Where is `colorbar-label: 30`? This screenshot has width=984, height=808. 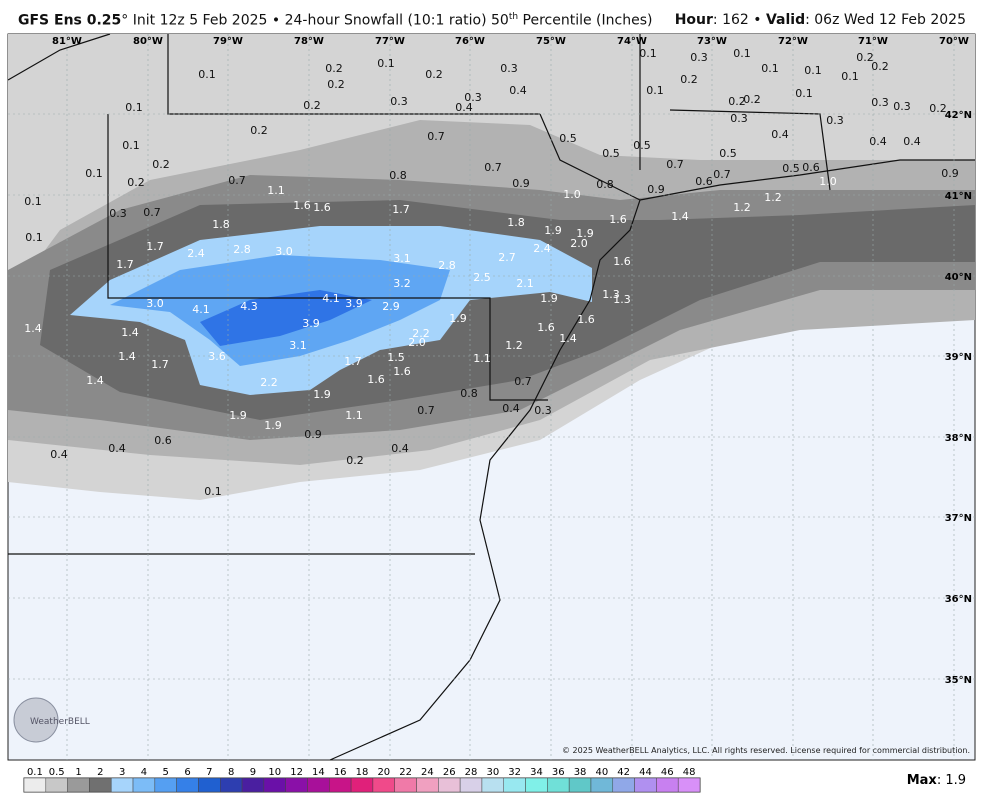
colorbar-label: 30 is located at coordinates (492, 772).